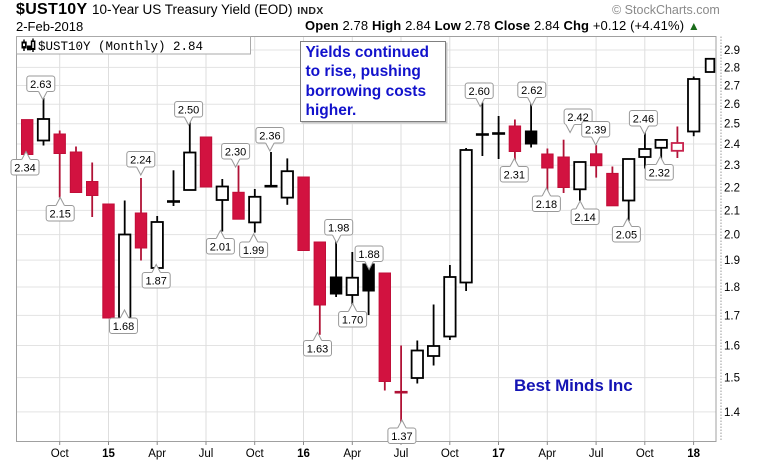 The width and height of the screenshot is (780, 469). What do you see at coordinates (732, 288) in the screenshot?
I see `svg-text: 1.8` at bounding box center [732, 288].